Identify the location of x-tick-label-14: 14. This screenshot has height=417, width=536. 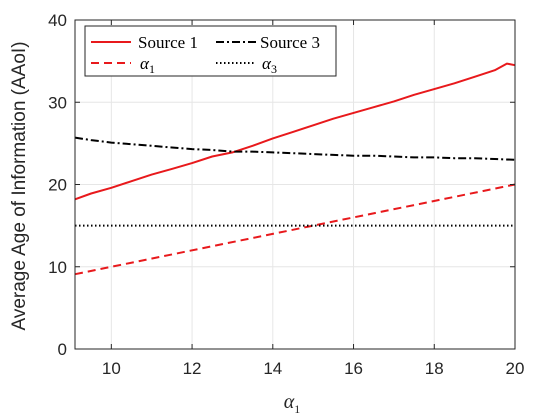
(272, 368).